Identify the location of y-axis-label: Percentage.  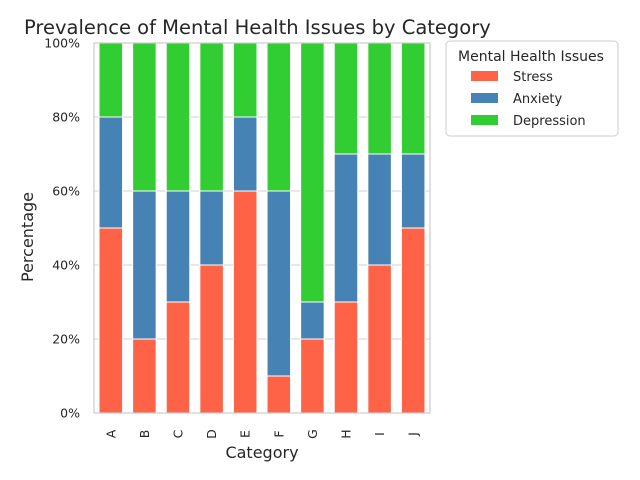
(27, 237).